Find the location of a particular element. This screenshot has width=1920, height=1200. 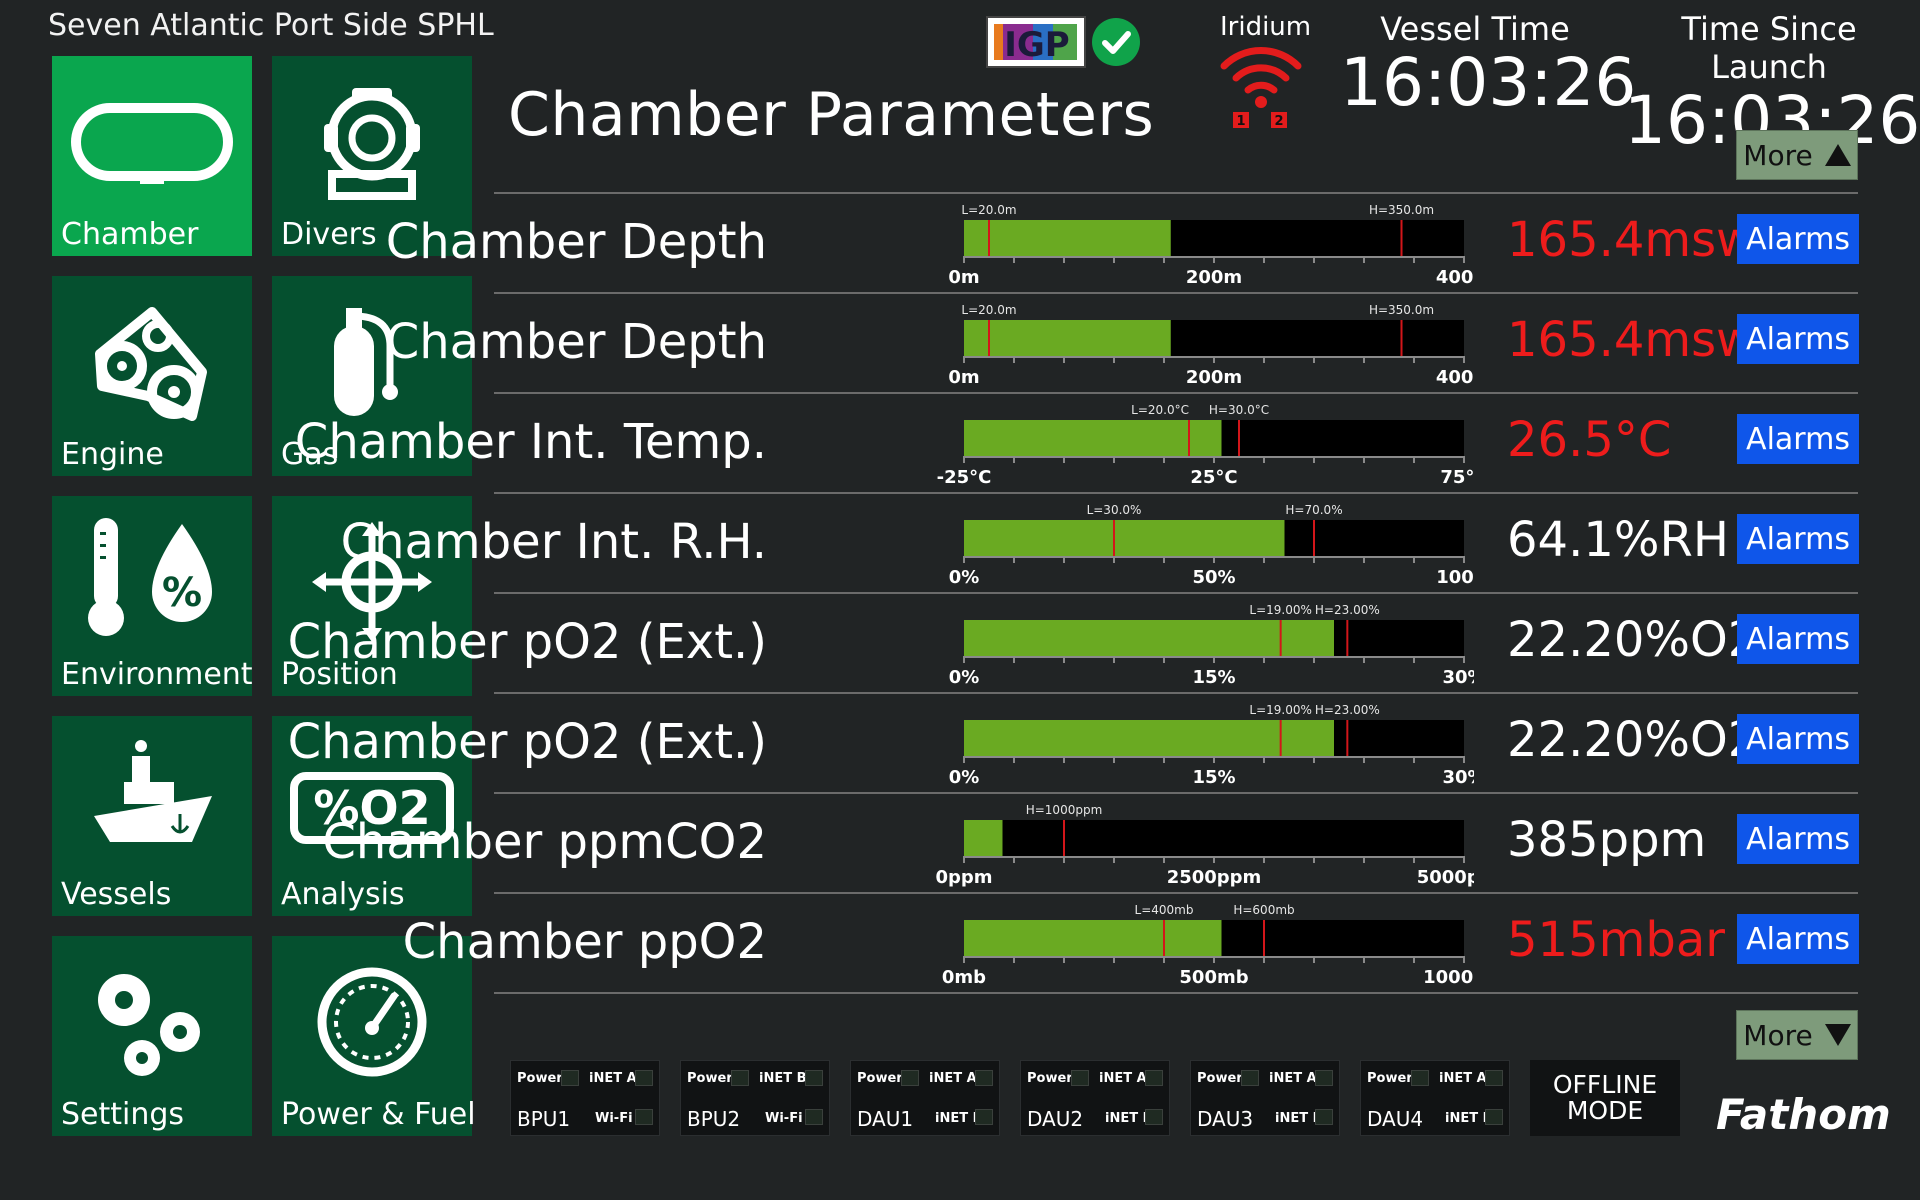

axis-tick-label: 1000mb is located at coordinates (1448, 977).